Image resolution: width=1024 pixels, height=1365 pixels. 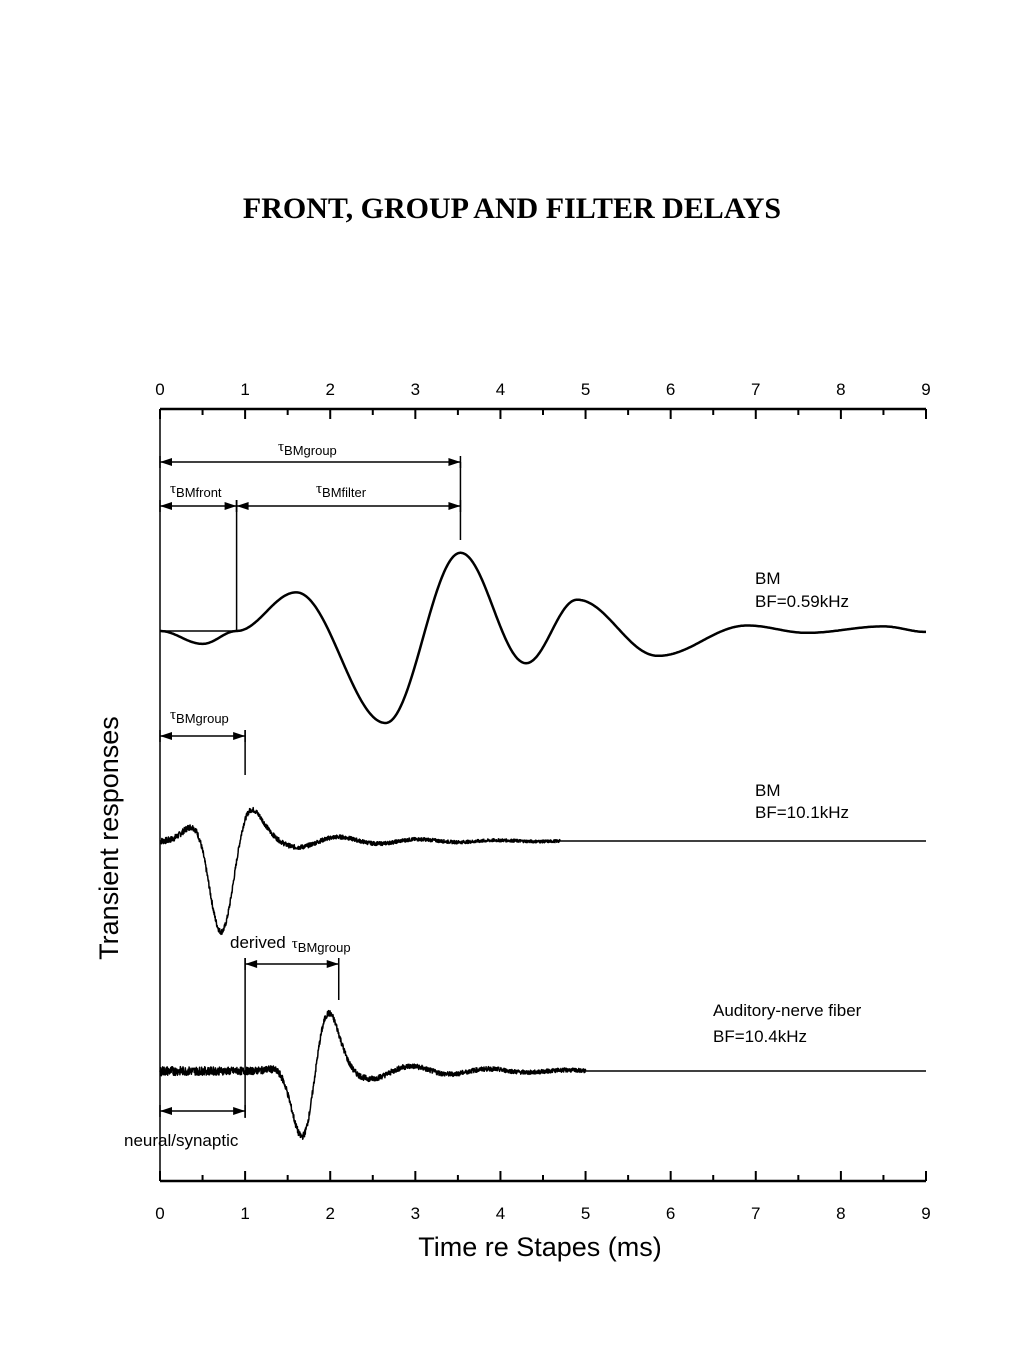 I want to click on bottom-tick-label: 7, so click(x=755, y=1213).